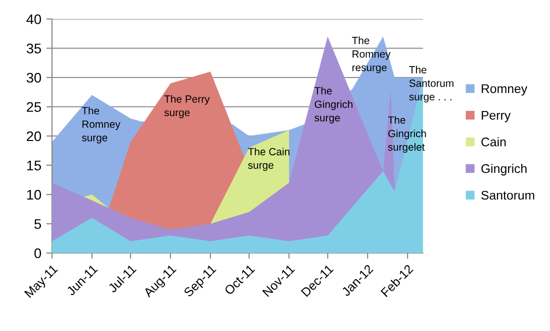 Image resolution: width=550 pixels, height=331 pixels. Describe the element at coordinates (101, 125) in the screenshot. I see `annotation: The Romney surge` at that location.